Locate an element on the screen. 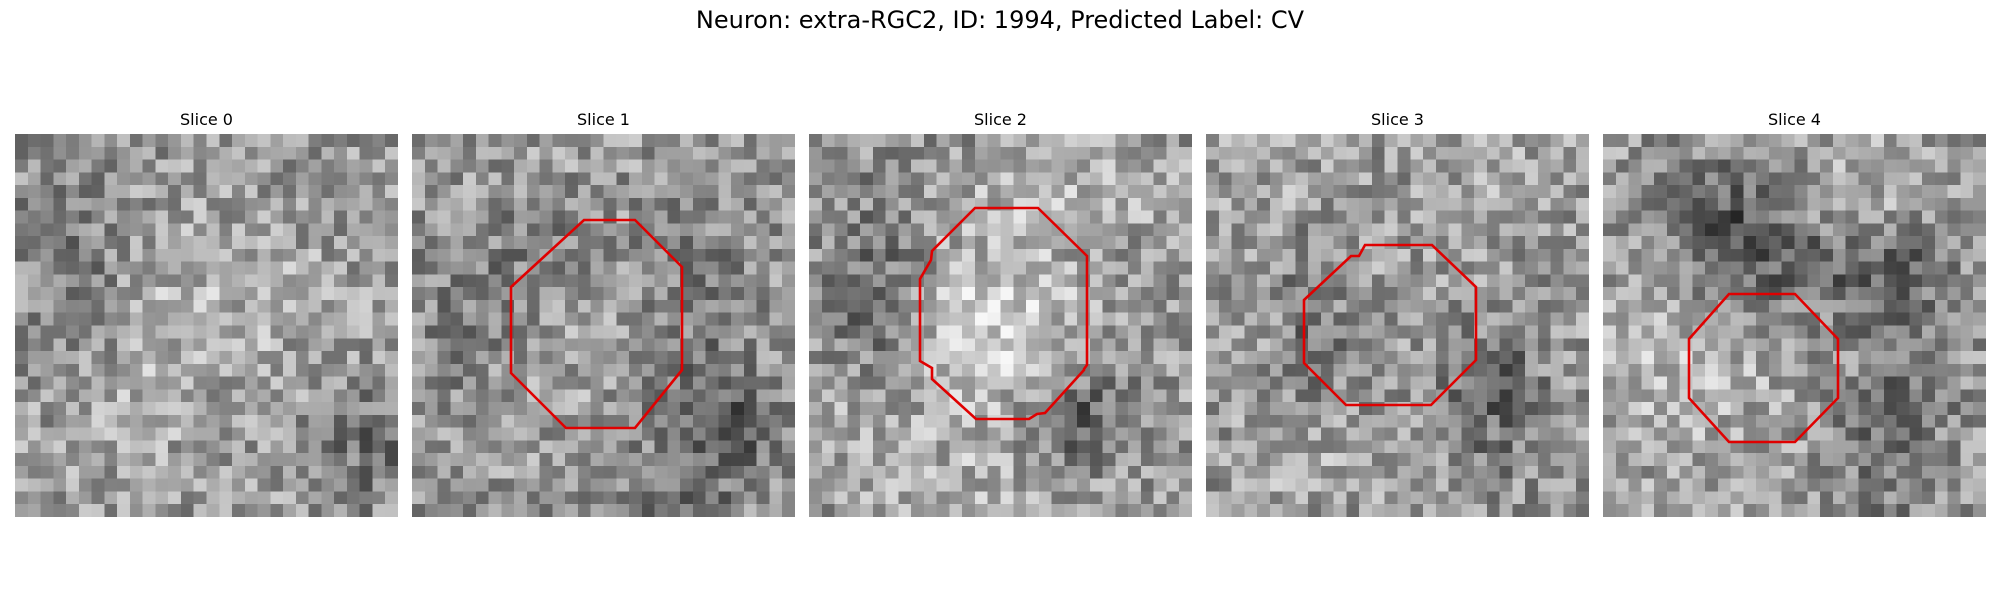 The height and width of the screenshot is (600, 2000). slice-2-pixels is located at coordinates (1000, 325).